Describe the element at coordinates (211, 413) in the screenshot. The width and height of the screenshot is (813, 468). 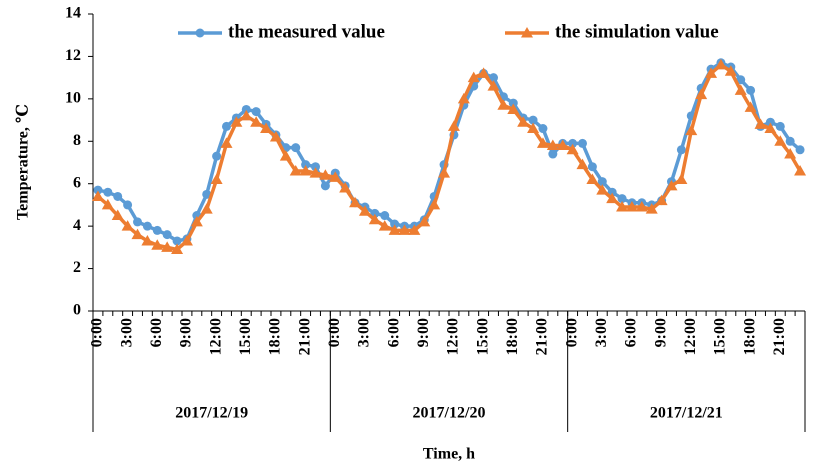
I see `group-label: 2017/12/19` at that location.